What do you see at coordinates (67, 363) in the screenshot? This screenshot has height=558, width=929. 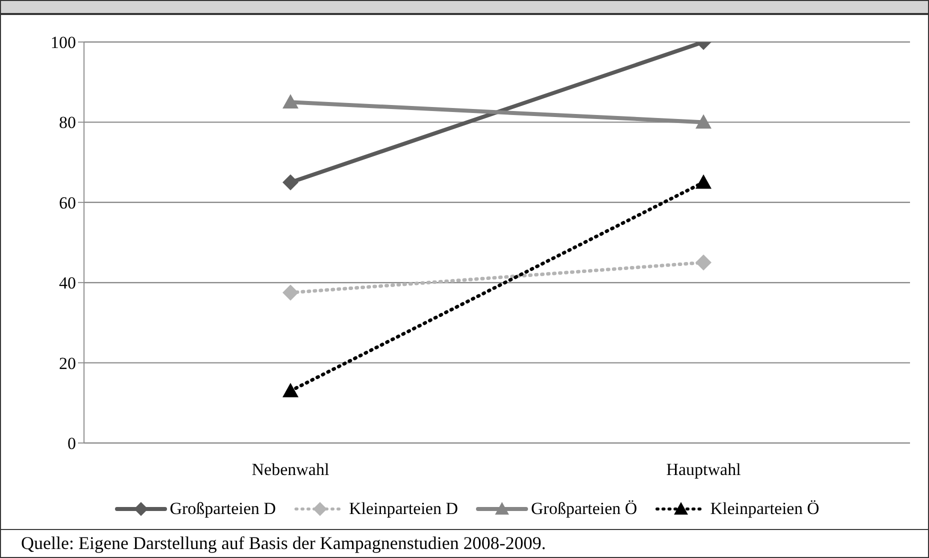 I see `y-tick-label: 20` at bounding box center [67, 363].